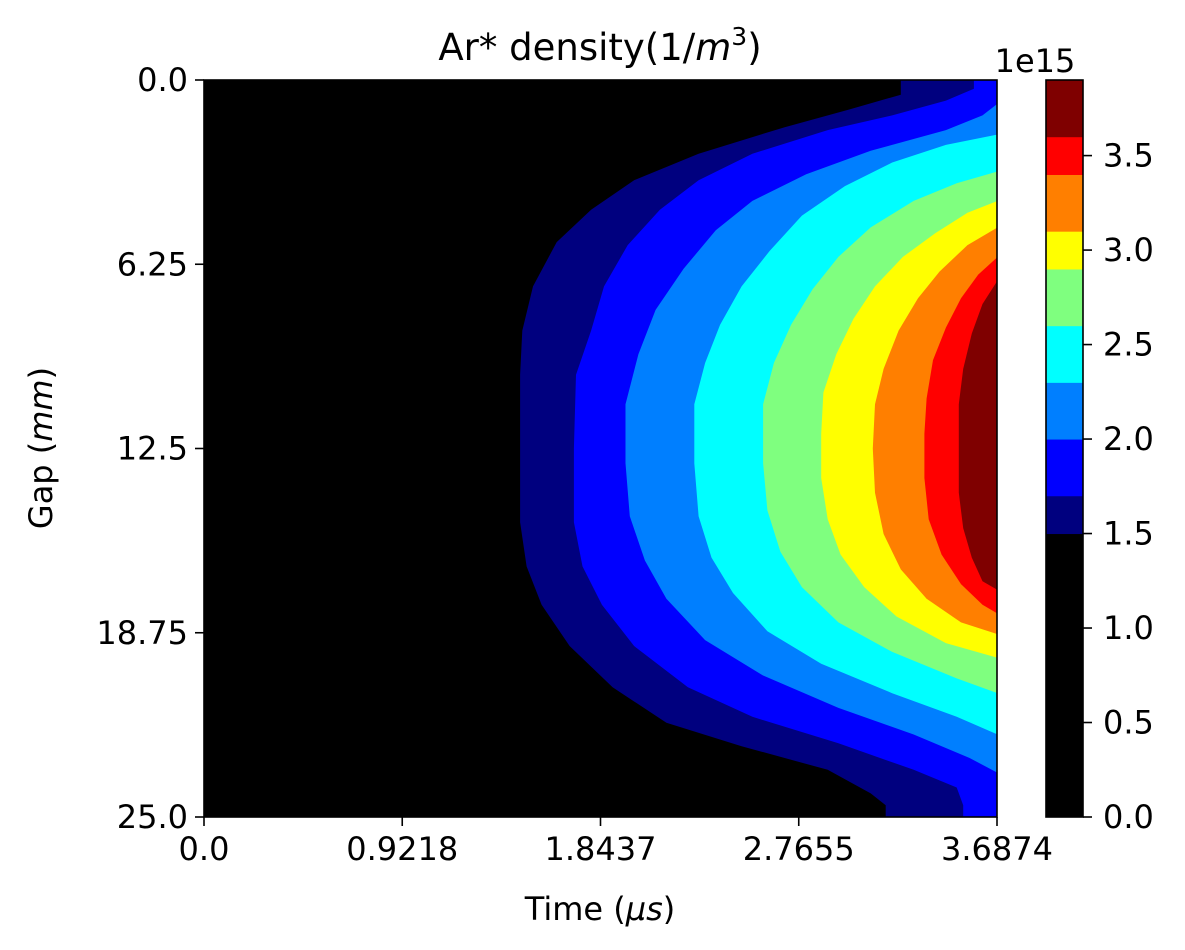  Describe the element at coordinates (599, 45) in the screenshot. I see `chart-title: Ar* density(1/m3)` at that location.